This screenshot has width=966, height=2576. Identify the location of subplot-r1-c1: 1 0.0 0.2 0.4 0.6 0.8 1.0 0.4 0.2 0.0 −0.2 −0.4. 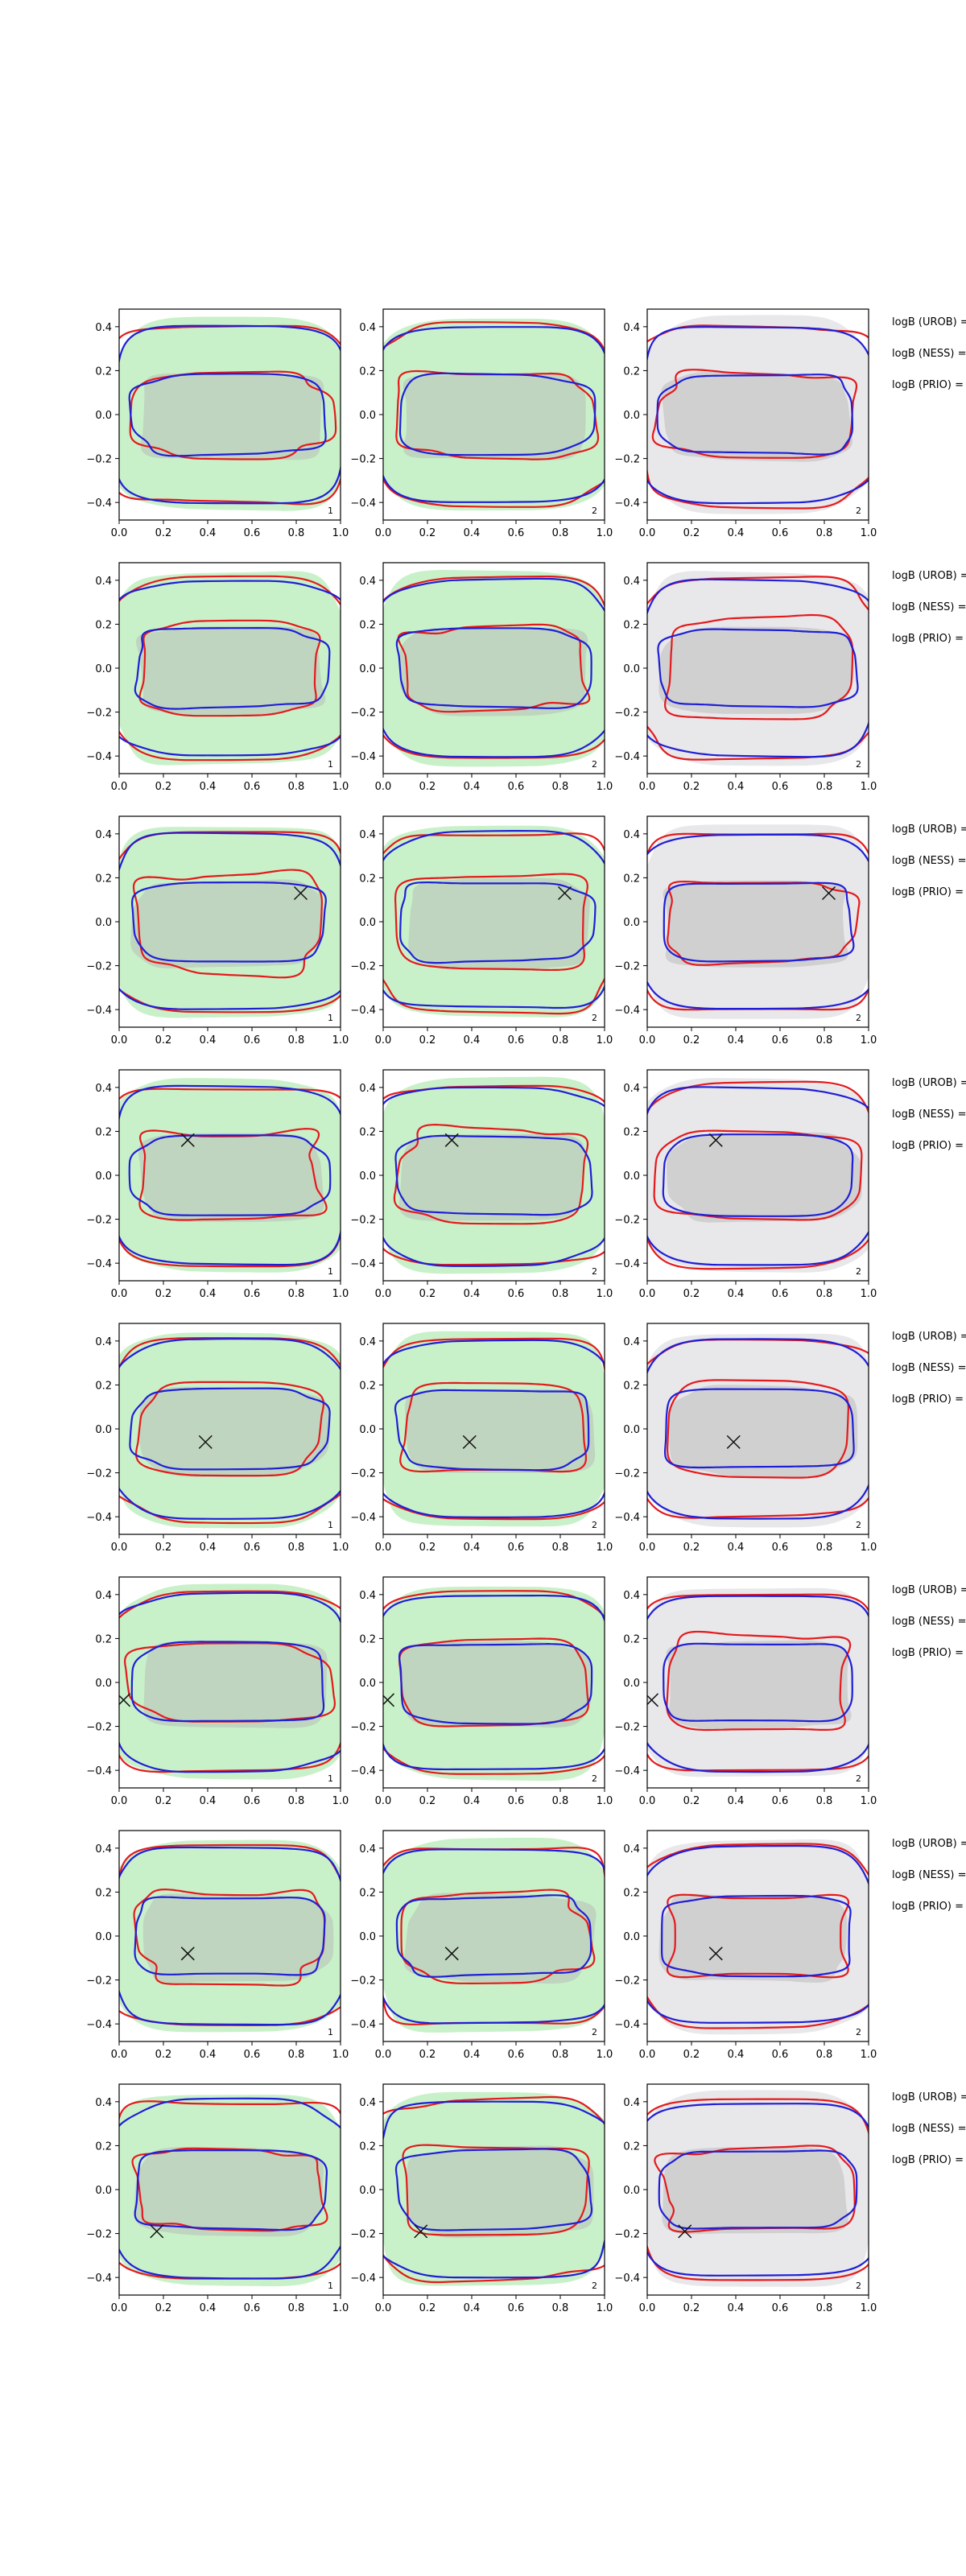
(217, 423).